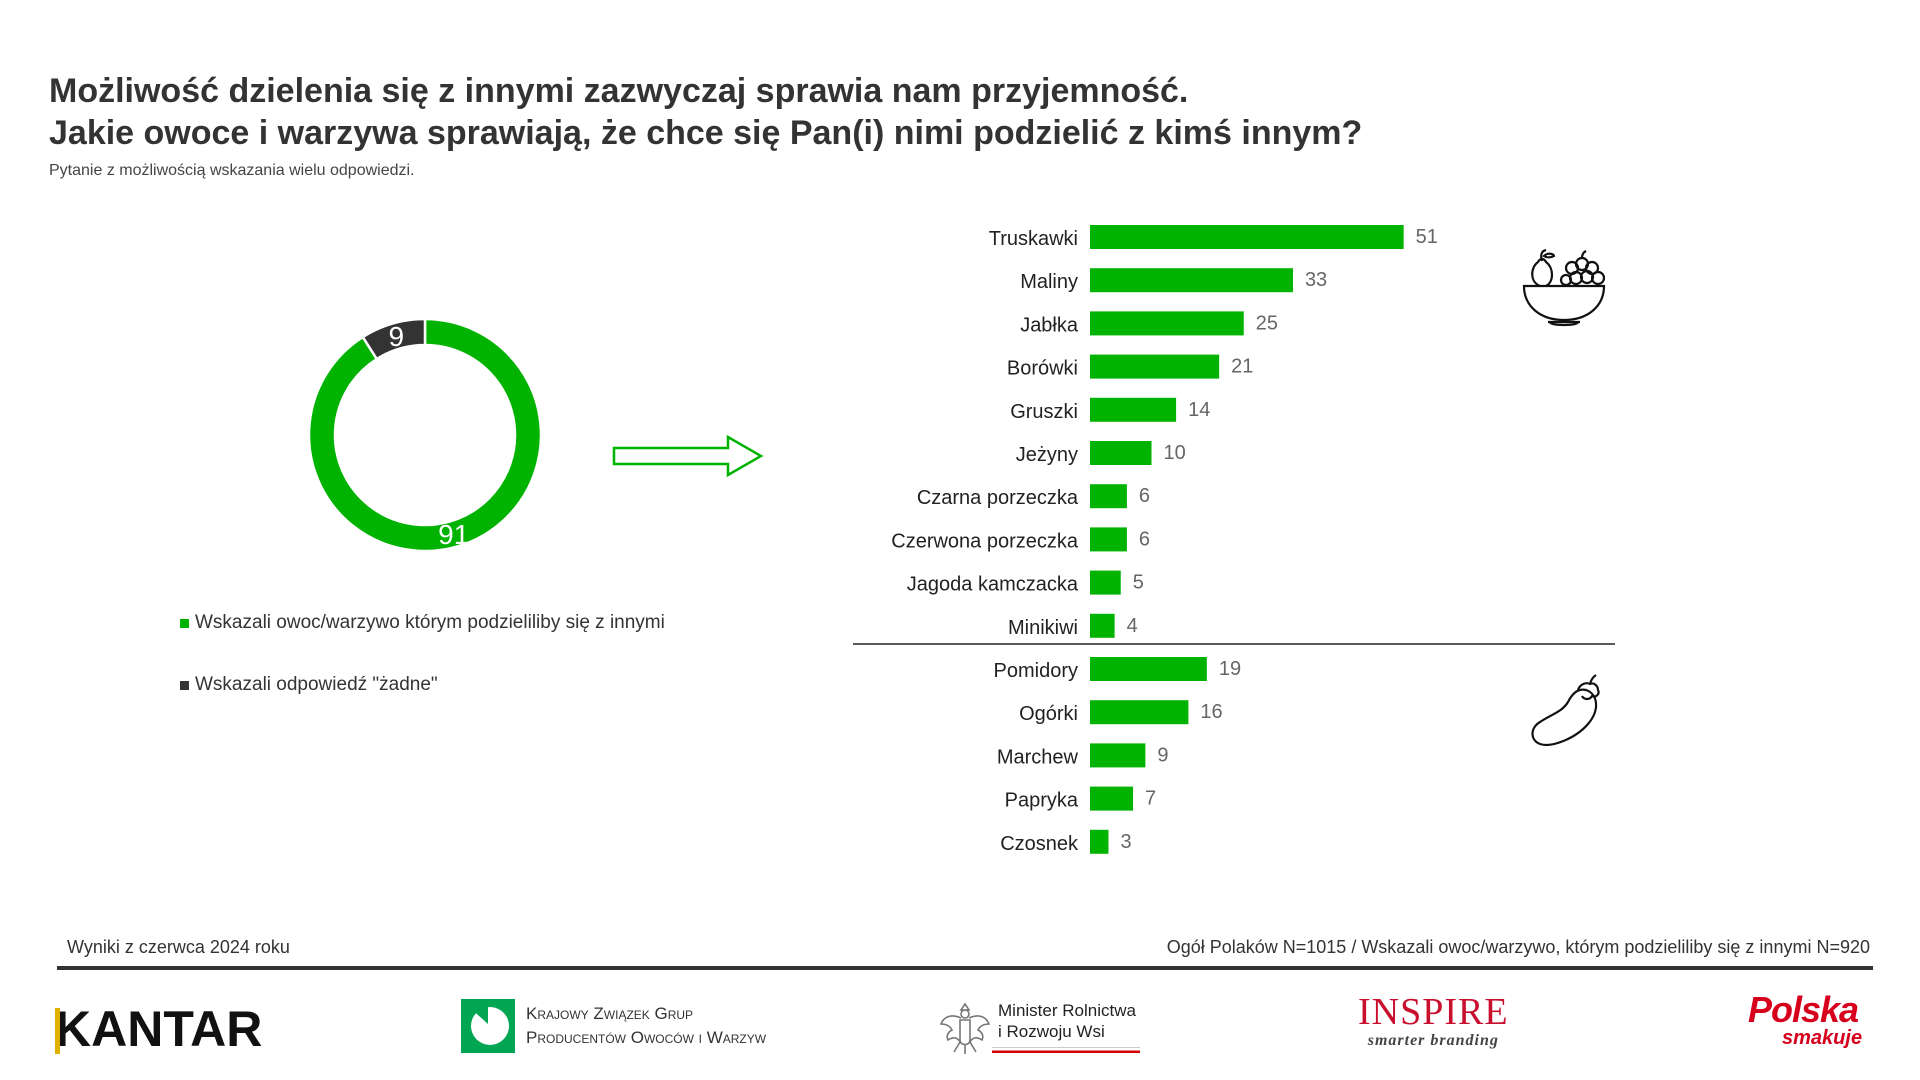  I want to click on ministry-logo: Minister Rolnictwa i Rozwoju Wsi, so click(1039, 1026).